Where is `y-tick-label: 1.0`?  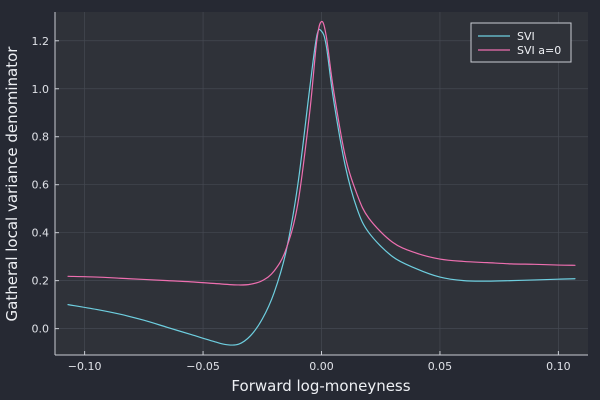 y-tick-label: 1.0 is located at coordinates (41, 89).